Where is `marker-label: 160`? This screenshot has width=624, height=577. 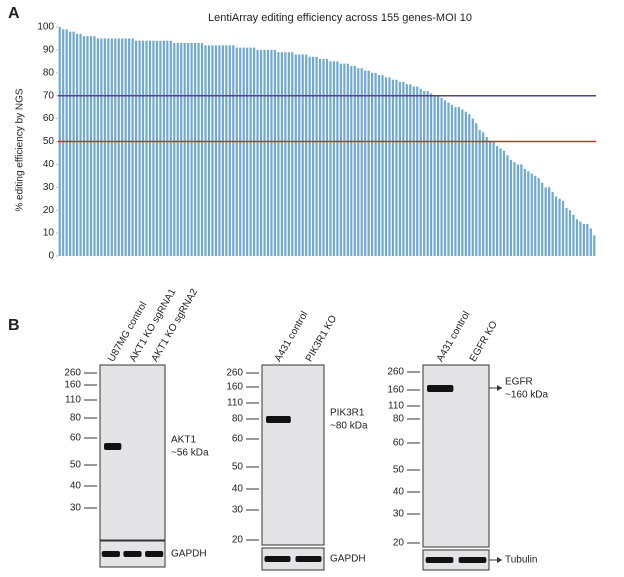
marker-label: 160 is located at coordinates (234, 387).